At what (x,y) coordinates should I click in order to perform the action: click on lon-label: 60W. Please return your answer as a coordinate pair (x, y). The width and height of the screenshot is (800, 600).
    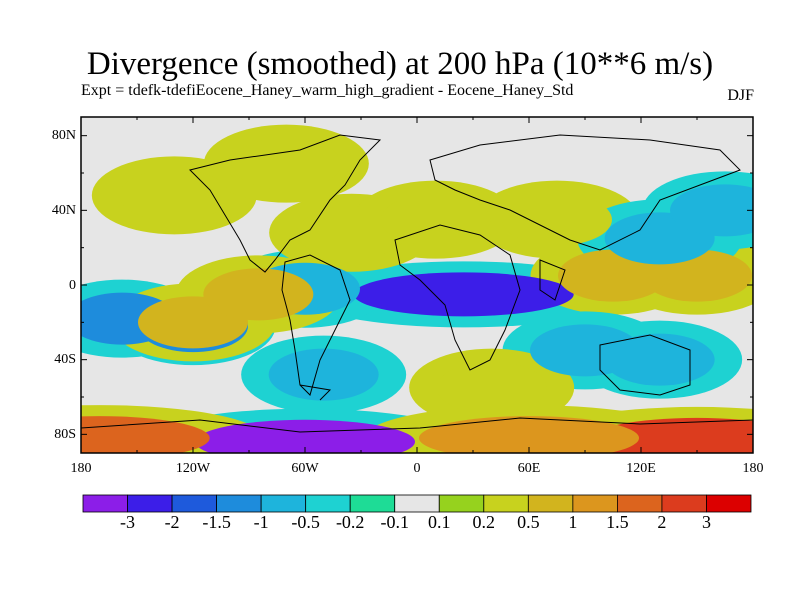
    Looking at the image, I should click on (305, 468).